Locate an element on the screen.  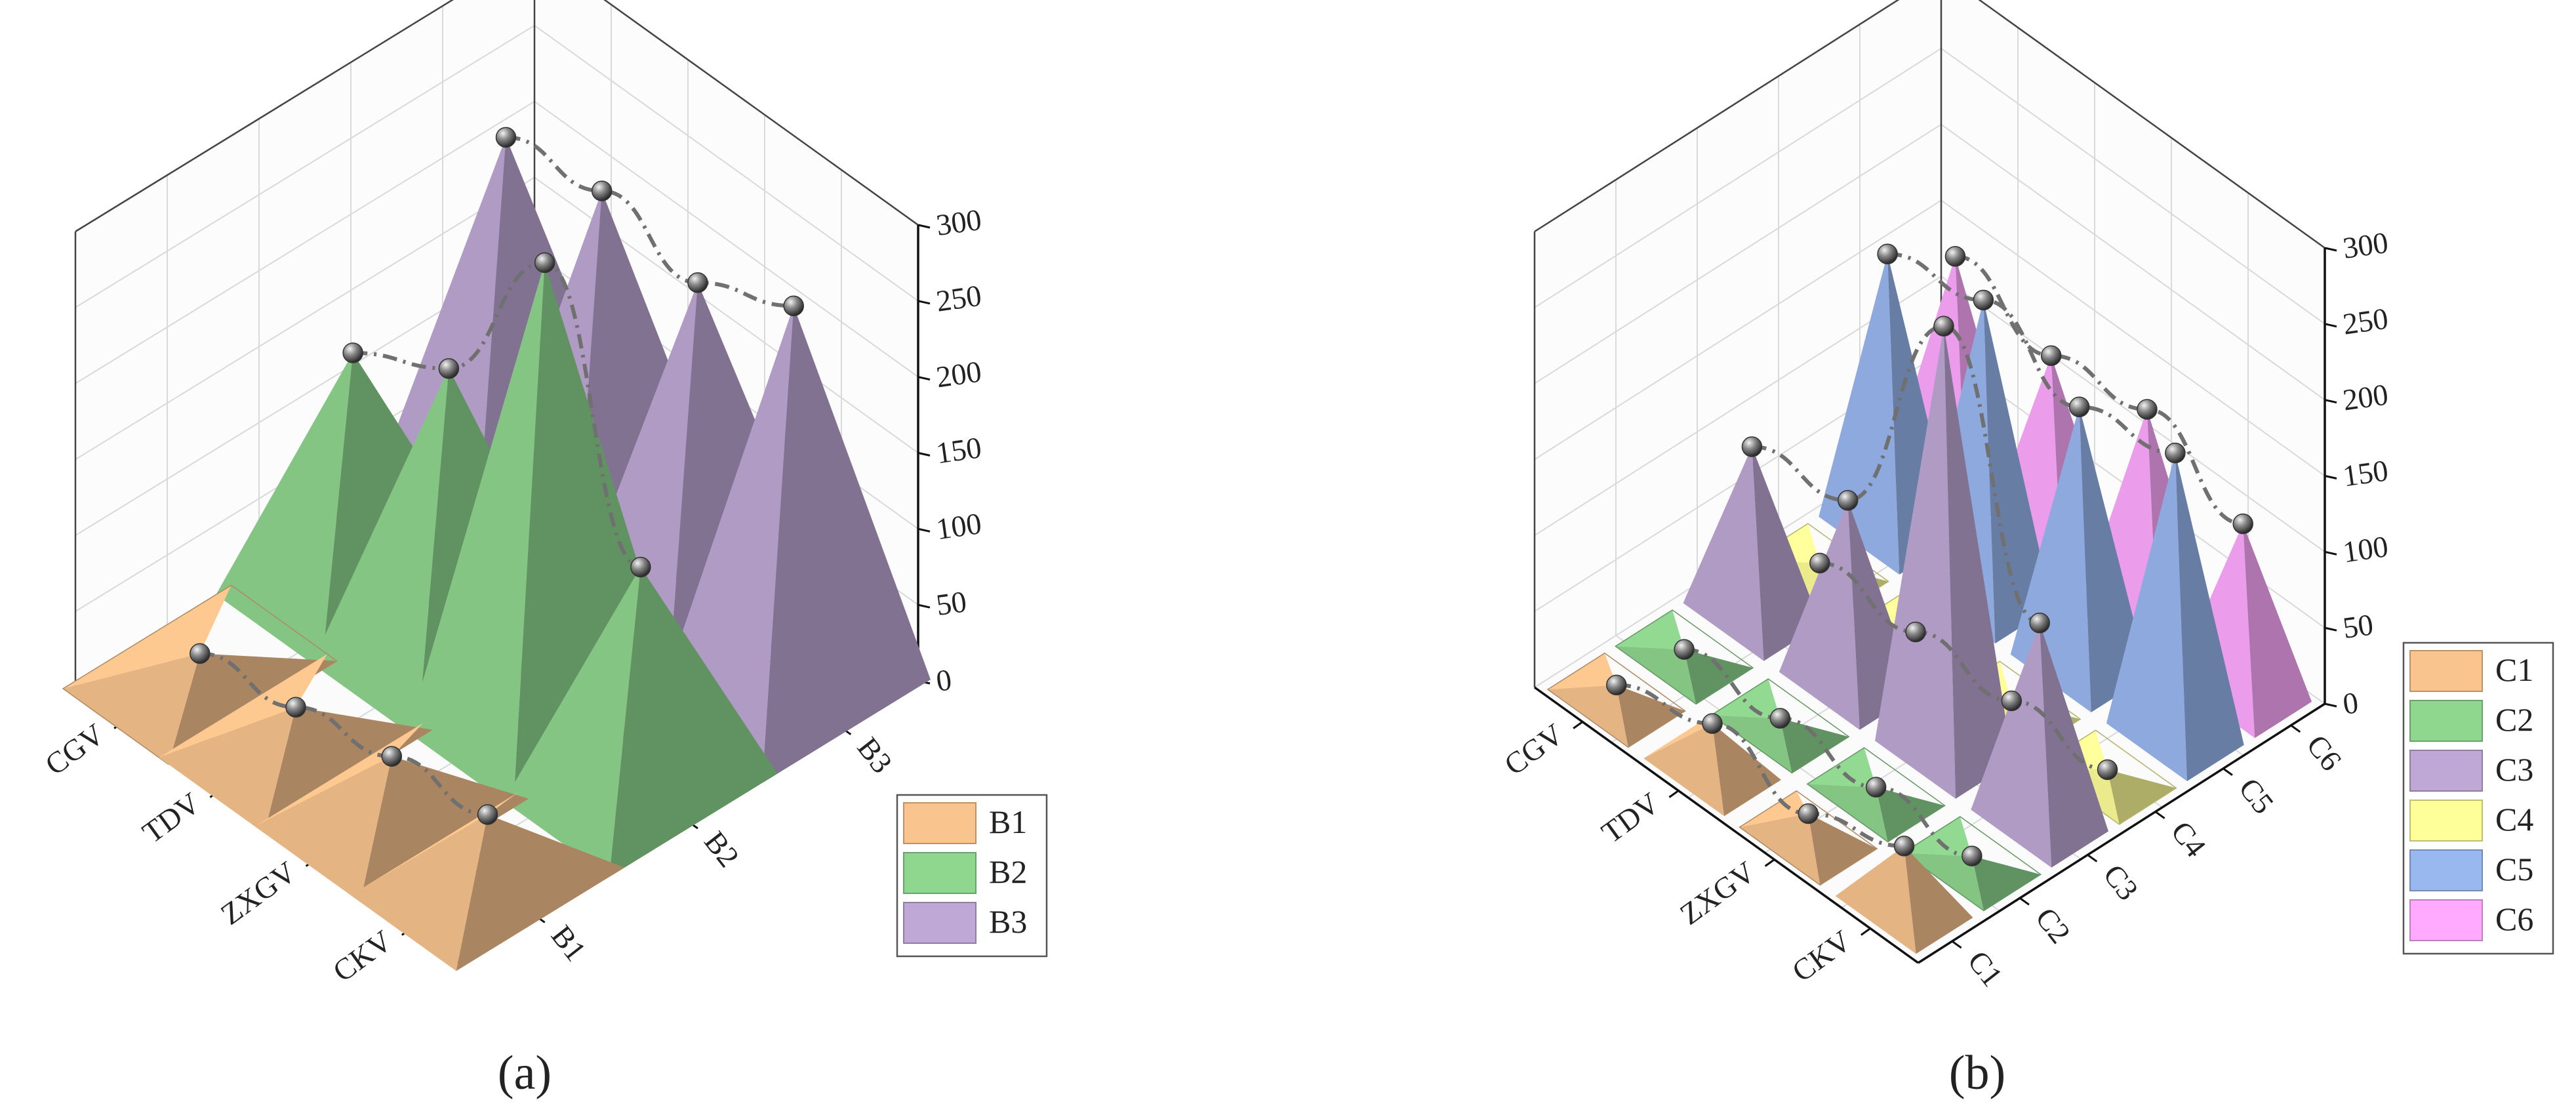
z-tick-label: 100 is located at coordinates (2365, 549).